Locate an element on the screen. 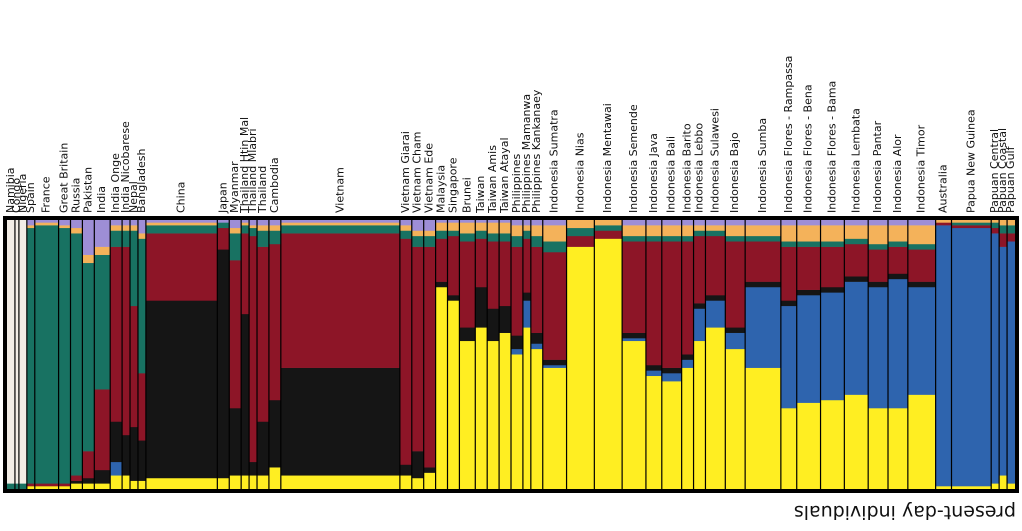  population-label: Japan is located at coordinates (222, 198).